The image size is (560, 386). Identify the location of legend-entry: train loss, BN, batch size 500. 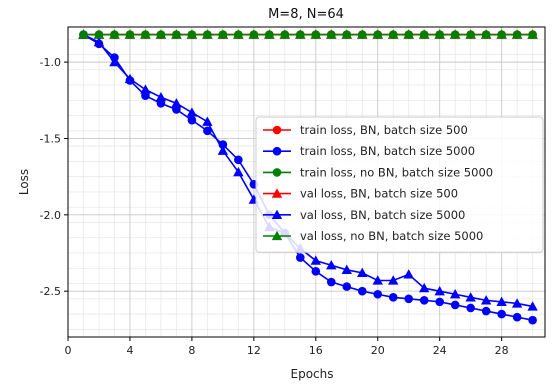
(365, 130).